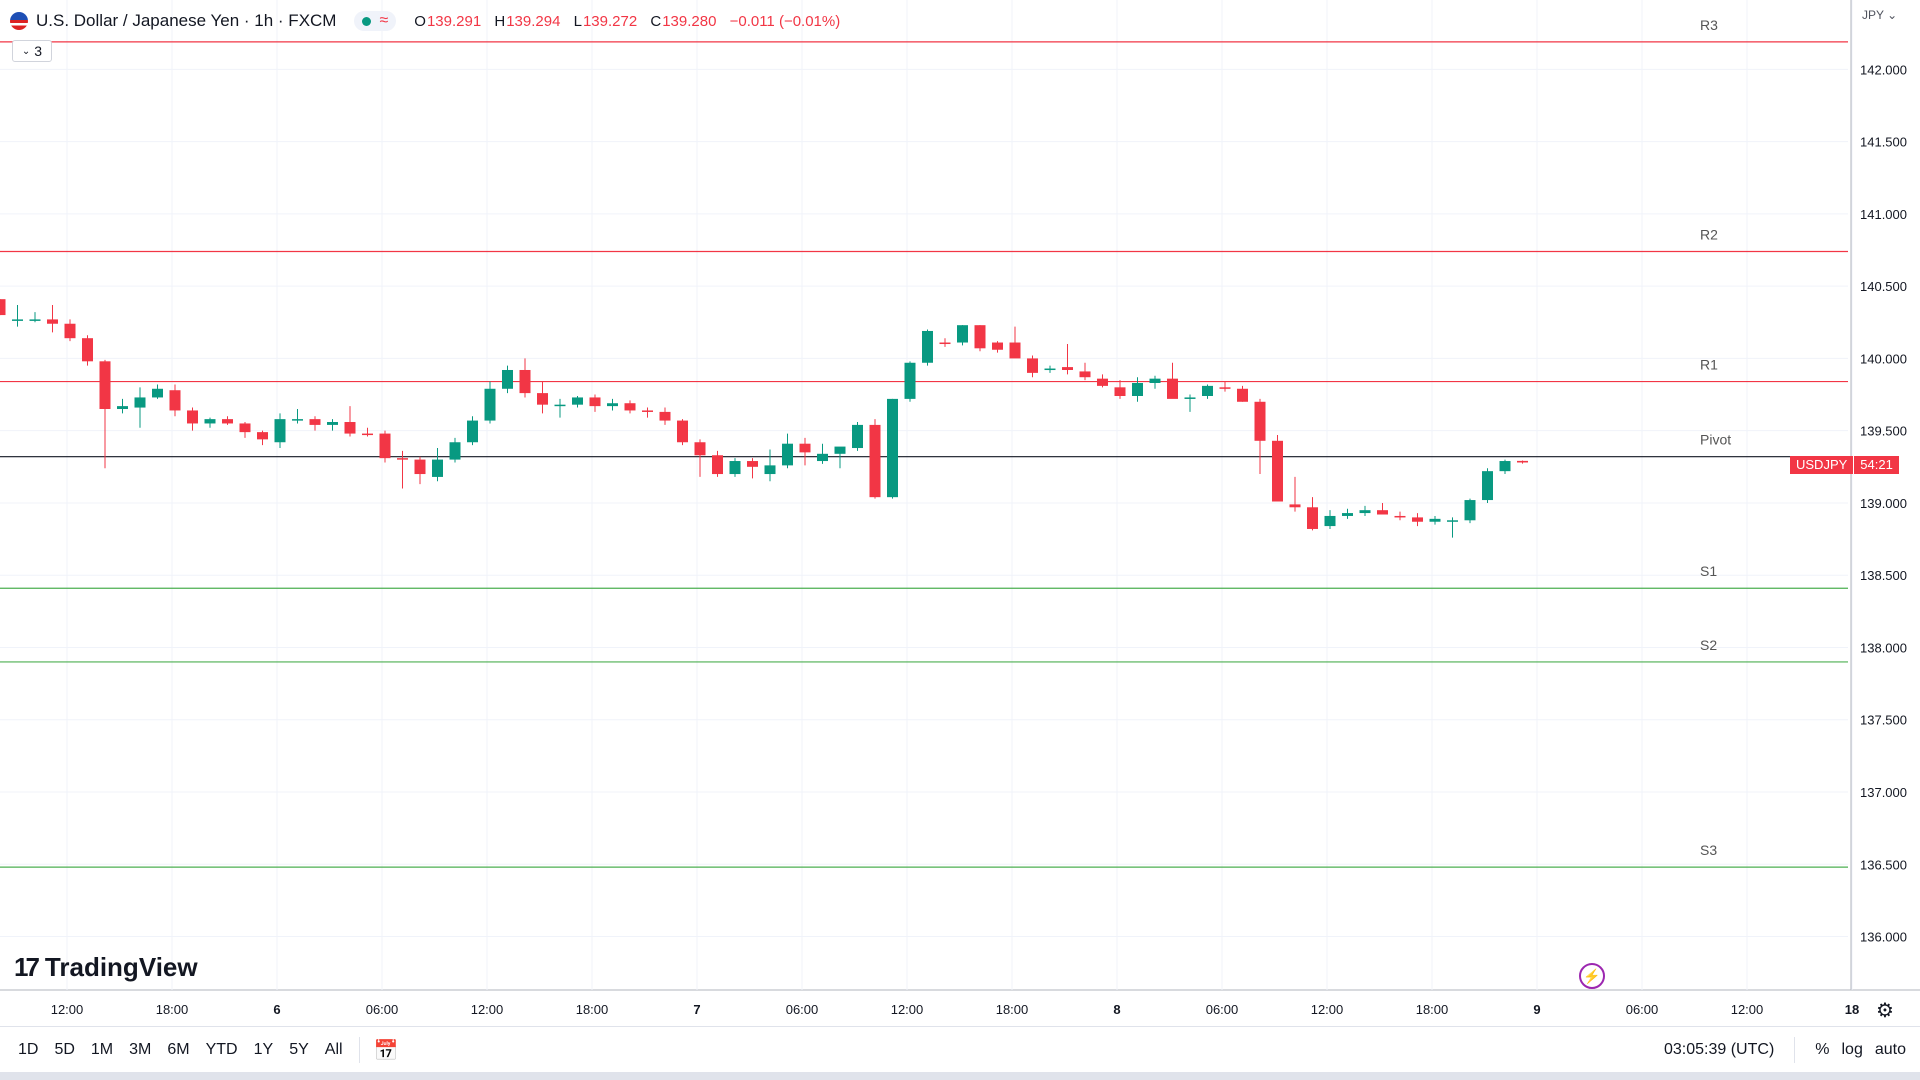 Image resolution: width=1920 pixels, height=1080 pixels. Describe the element at coordinates (1852, 1049) in the screenshot. I see `log-toggle: log` at that location.